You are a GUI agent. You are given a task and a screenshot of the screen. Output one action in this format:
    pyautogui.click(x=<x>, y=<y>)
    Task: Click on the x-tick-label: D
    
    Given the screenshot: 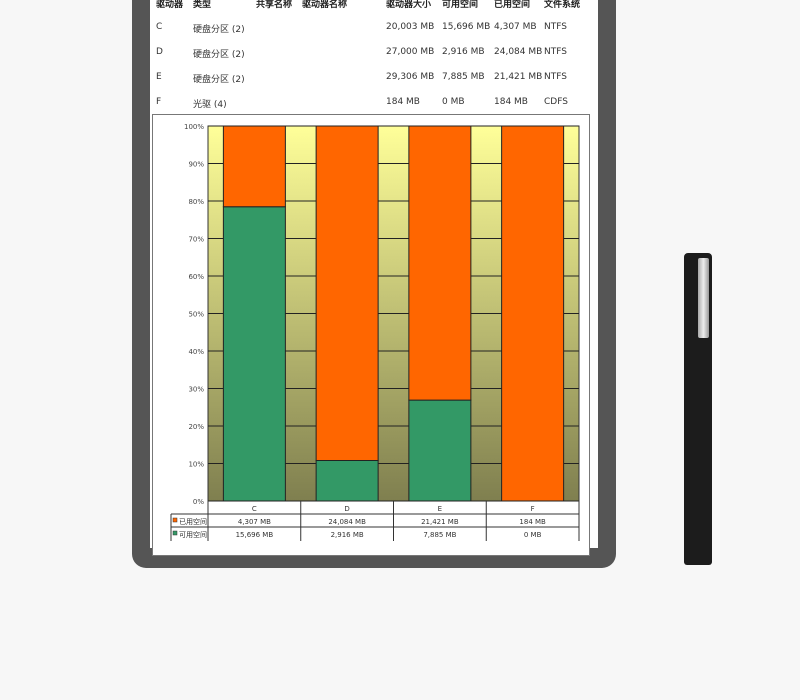 What is the action you would take?
    pyautogui.click(x=346, y=509)
    